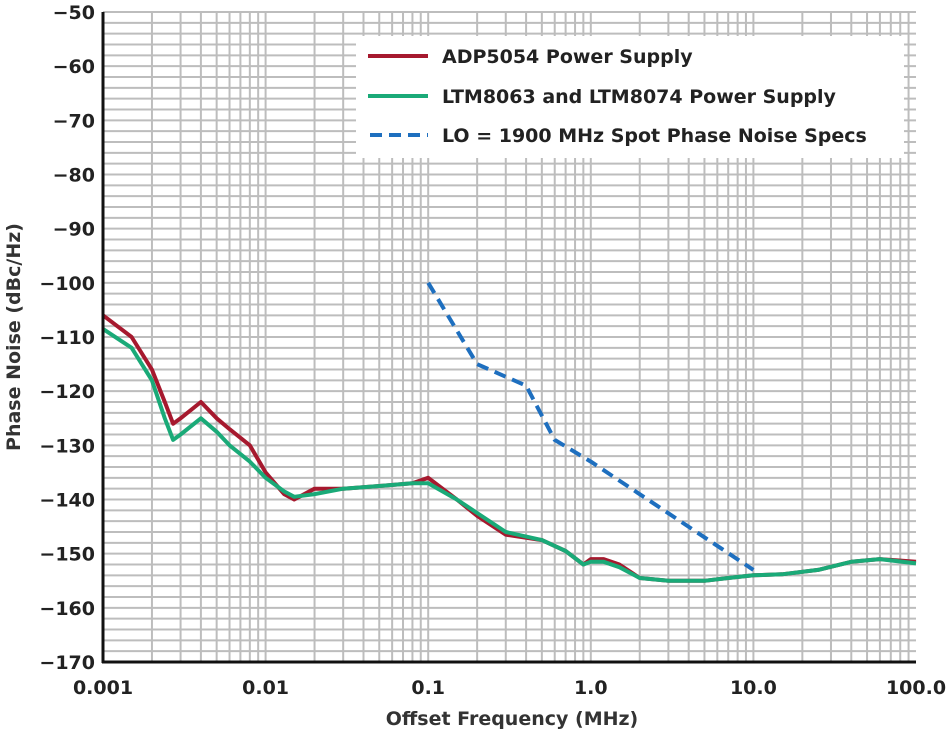 Image resolution: width=950 pixels, height=733 pixels. What do you see at coordinates (509, 688) in the screenshot?
I see `x-tick-labels: 0.001 0.01 0.1 1.0 10.0 100.0` at bounding box center [509, 688].